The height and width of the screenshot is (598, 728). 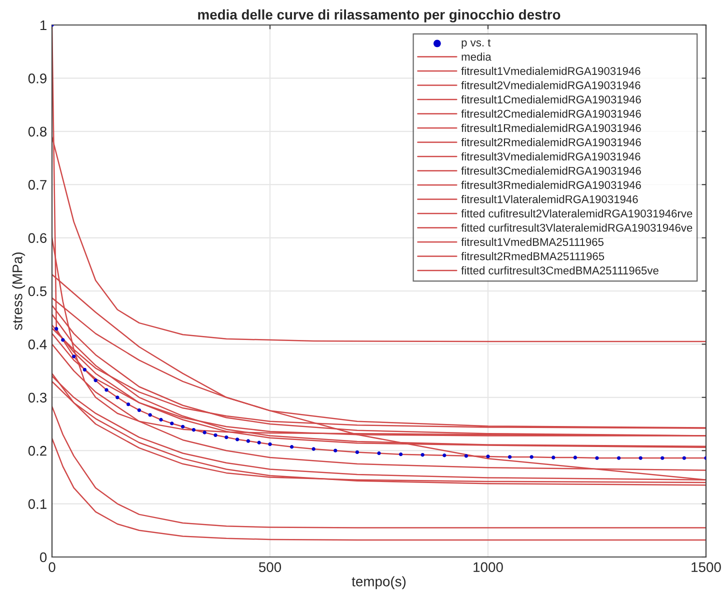 What do you see at coordinates (550, 156) in the screenshot?
I see `legend-label: fitresult3VmedialemidRGA19031946` at bounding box center [550, 156].